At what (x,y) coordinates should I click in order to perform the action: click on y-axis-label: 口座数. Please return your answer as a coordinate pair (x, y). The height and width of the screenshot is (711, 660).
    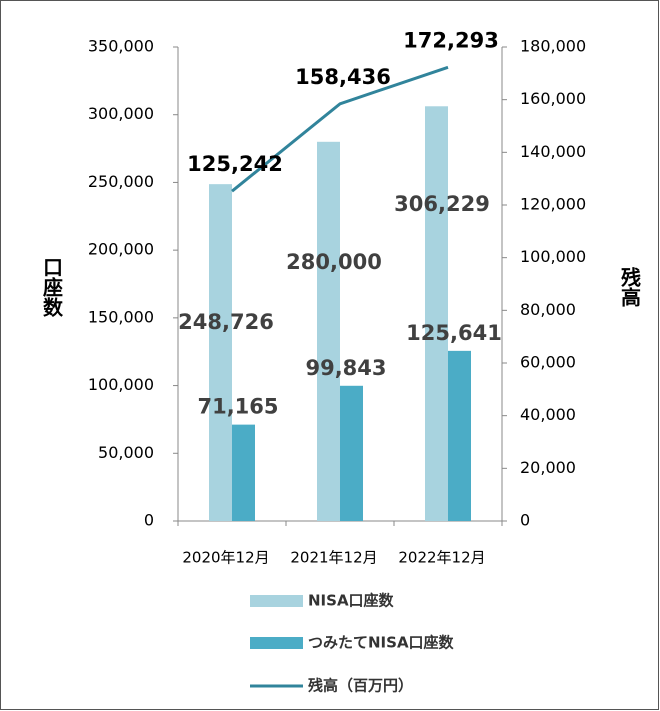
    Looking at the image, I should click on (52, 287).